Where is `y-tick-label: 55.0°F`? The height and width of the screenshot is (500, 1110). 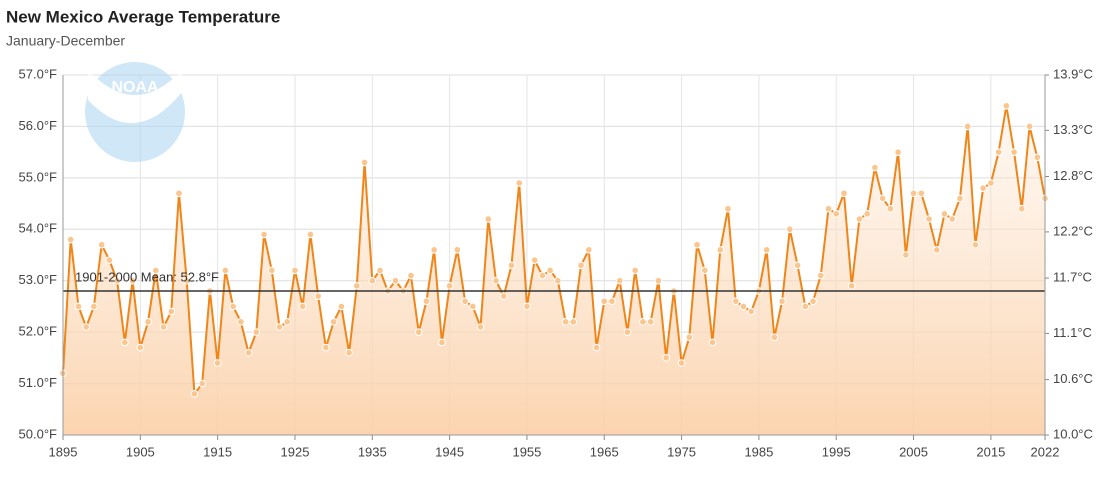
y-tick-label: 55.0°F is located at coordinates (38, 176).